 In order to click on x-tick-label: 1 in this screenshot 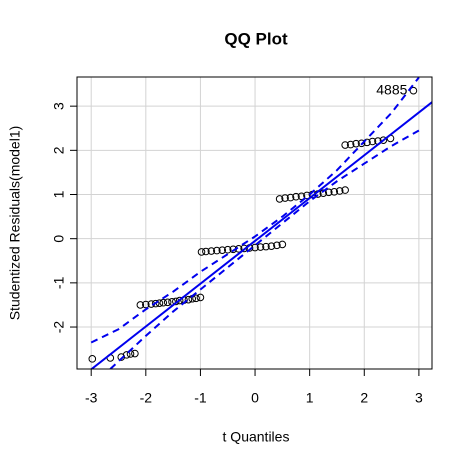, I will do `click(310, 398)`.